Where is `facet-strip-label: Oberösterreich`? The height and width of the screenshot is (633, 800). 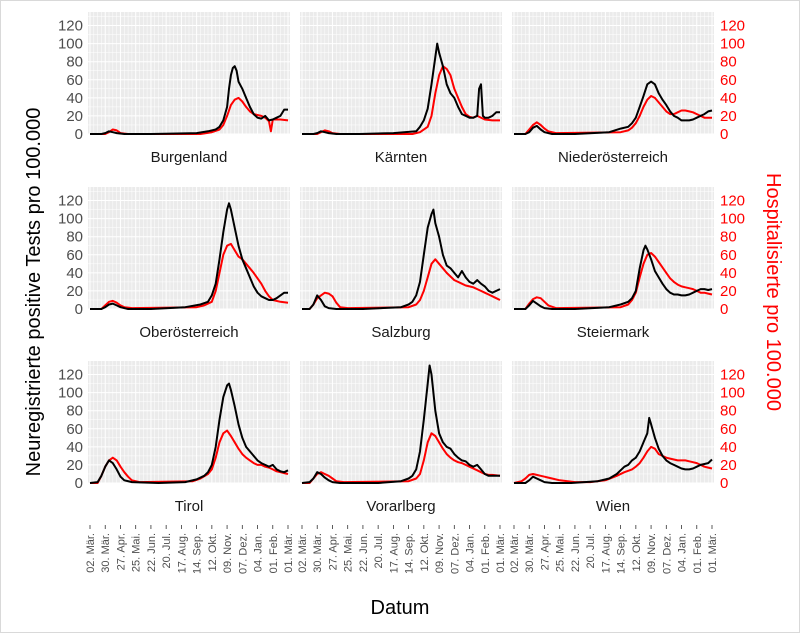
facet-strip-label: Oberösterreich is located at coordinates (188, 332).